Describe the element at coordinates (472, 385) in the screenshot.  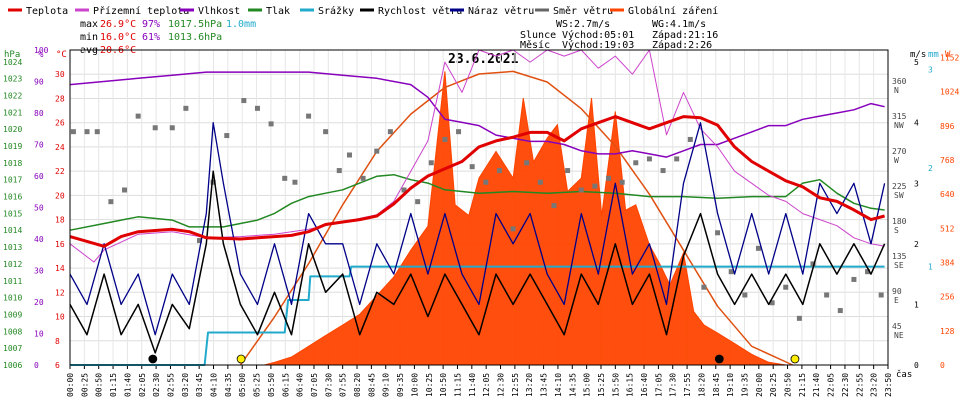
I see `x-tick-label: 11:40` at that location.